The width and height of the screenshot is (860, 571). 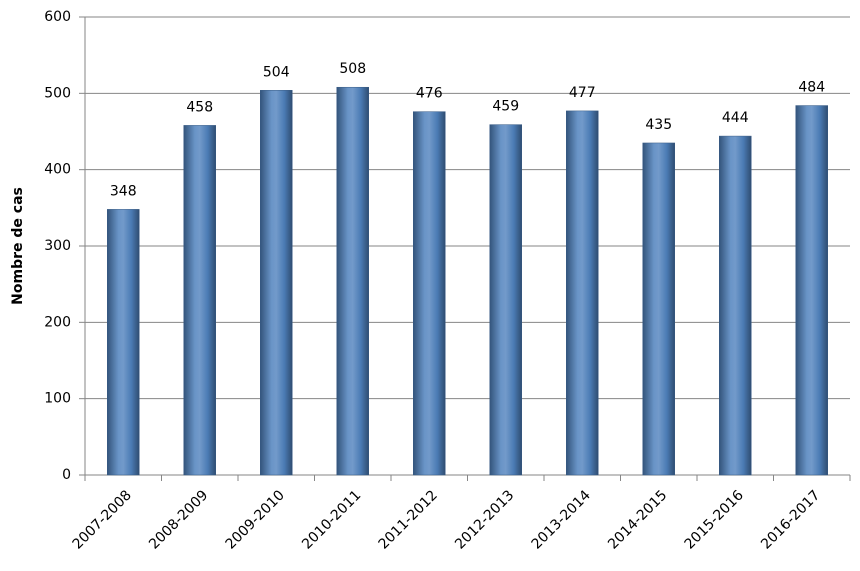 I want to click on x-tick-label: 2010-2011, so click(x=331, y=519).